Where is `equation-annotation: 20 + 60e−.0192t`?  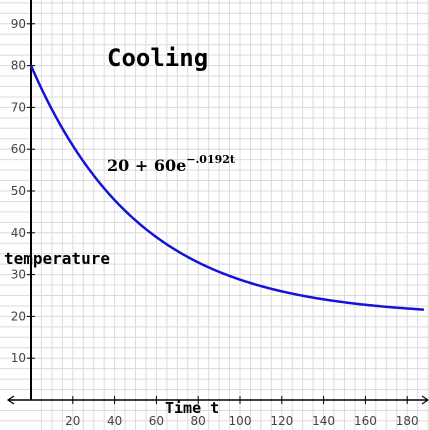 equation-annotation: 20 + 60e−.0192t is located at coordinates (171, 164).